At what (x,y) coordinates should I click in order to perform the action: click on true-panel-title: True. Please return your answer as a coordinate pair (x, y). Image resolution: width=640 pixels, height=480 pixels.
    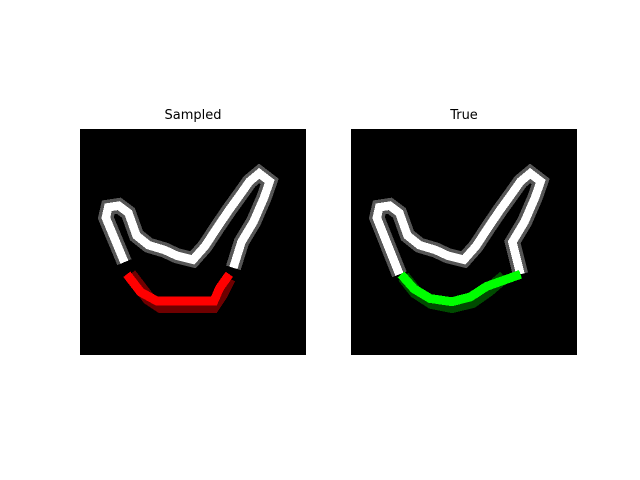
    Looking at the image, I should click on (464, 115).